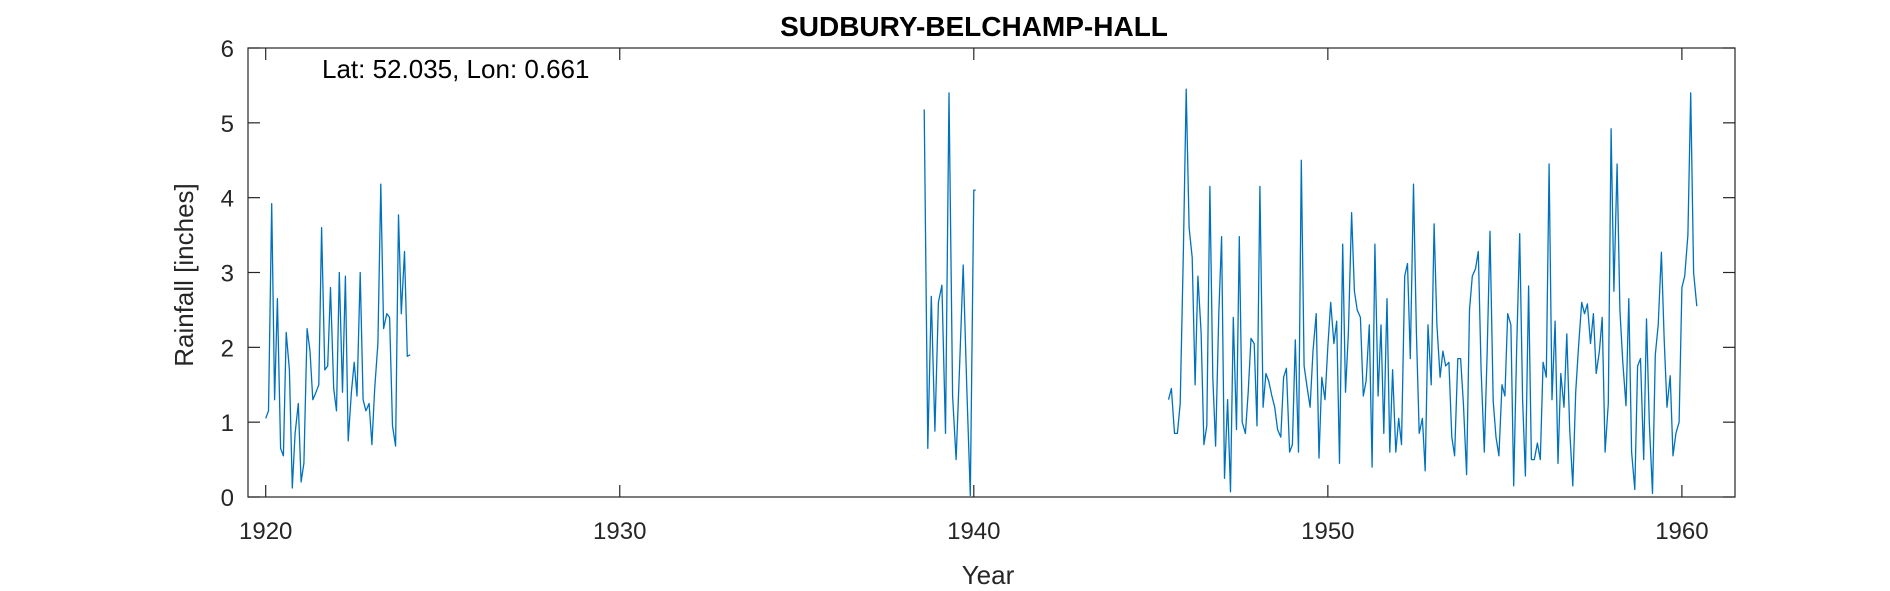 The width and height of the screenshot is (1890, 591). Describe the element at coordinates (949, 294) in the screenshot. I see `series-line-segment-1938-1940` at that location.